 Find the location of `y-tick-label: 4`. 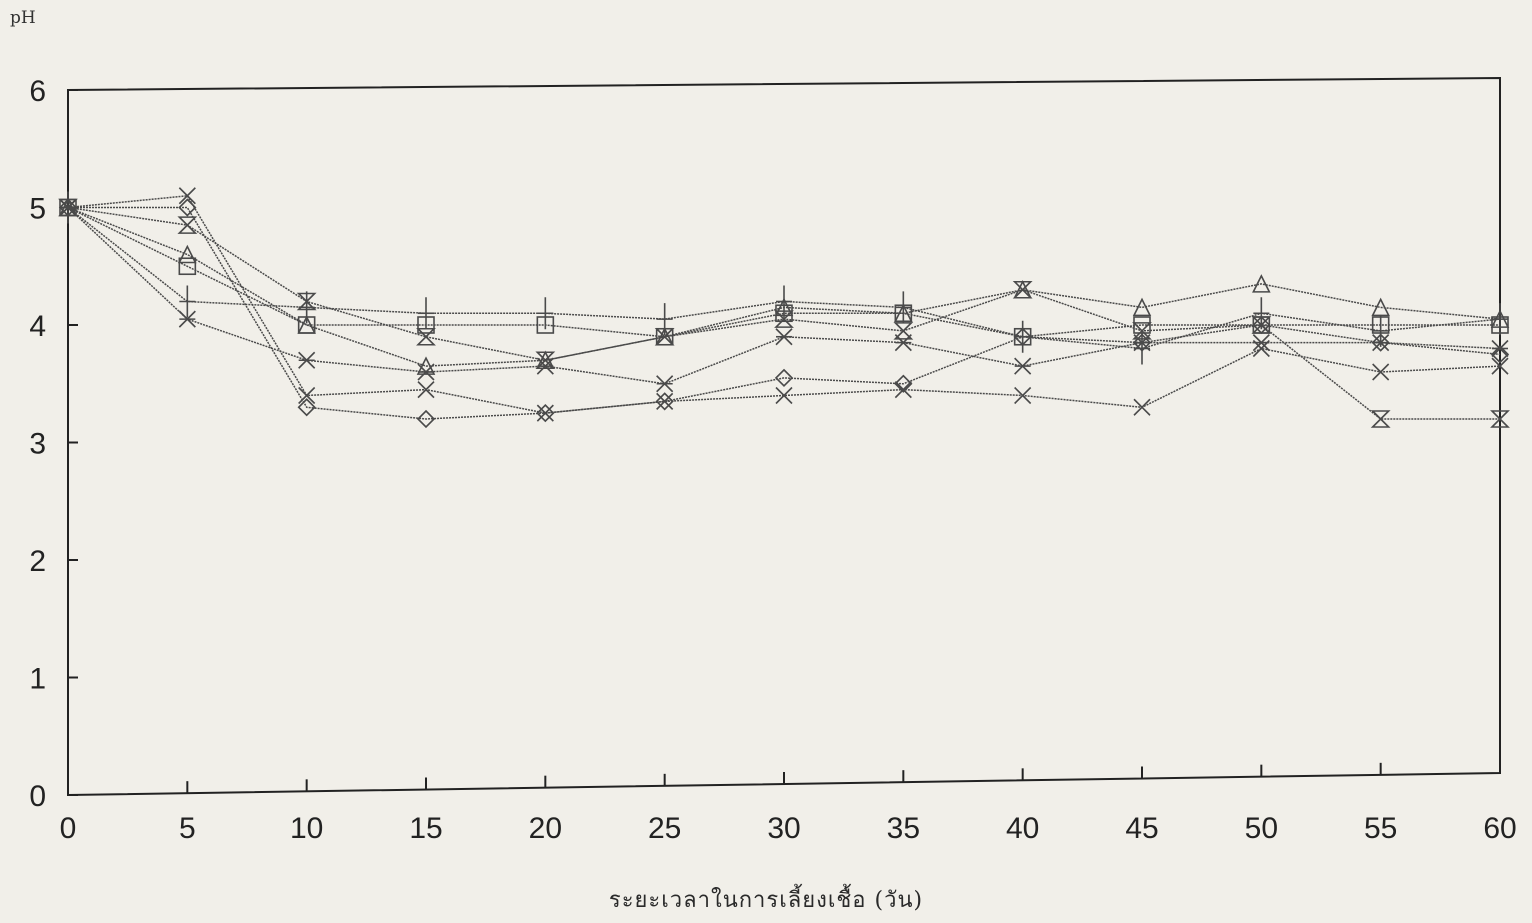

y-tick-label: 4 is located at coordinates (37, 326).